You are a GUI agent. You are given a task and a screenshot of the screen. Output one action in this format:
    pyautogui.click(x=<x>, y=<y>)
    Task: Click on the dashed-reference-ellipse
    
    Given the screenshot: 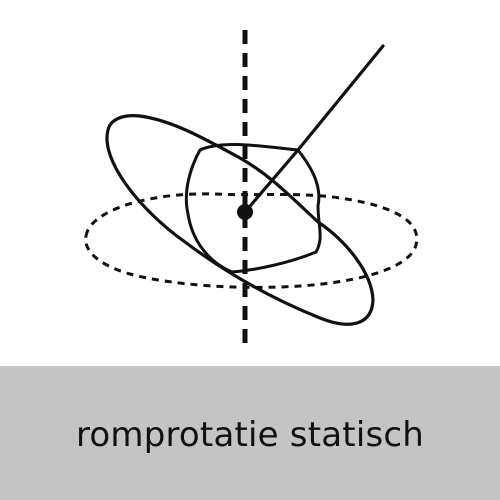 What is the action you would take?
    pyautogui.click(x=251, y=240)
    